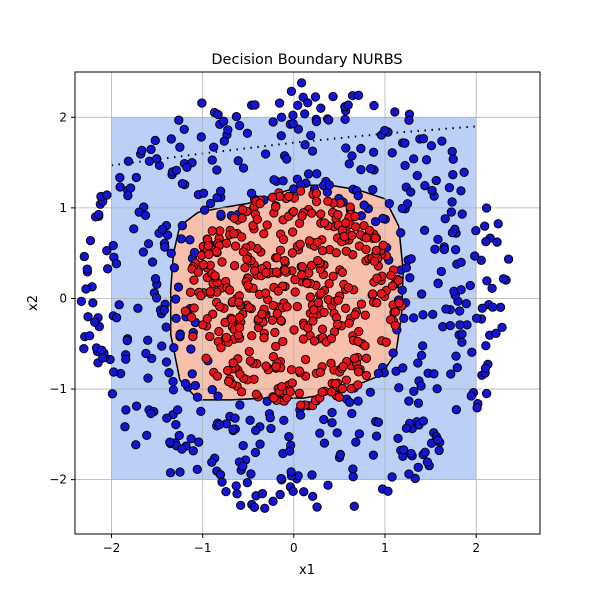 Image resolution: width=600 pixels, height=600 pixels. I want to click on x-tick-label: −2, so click(112, 548).